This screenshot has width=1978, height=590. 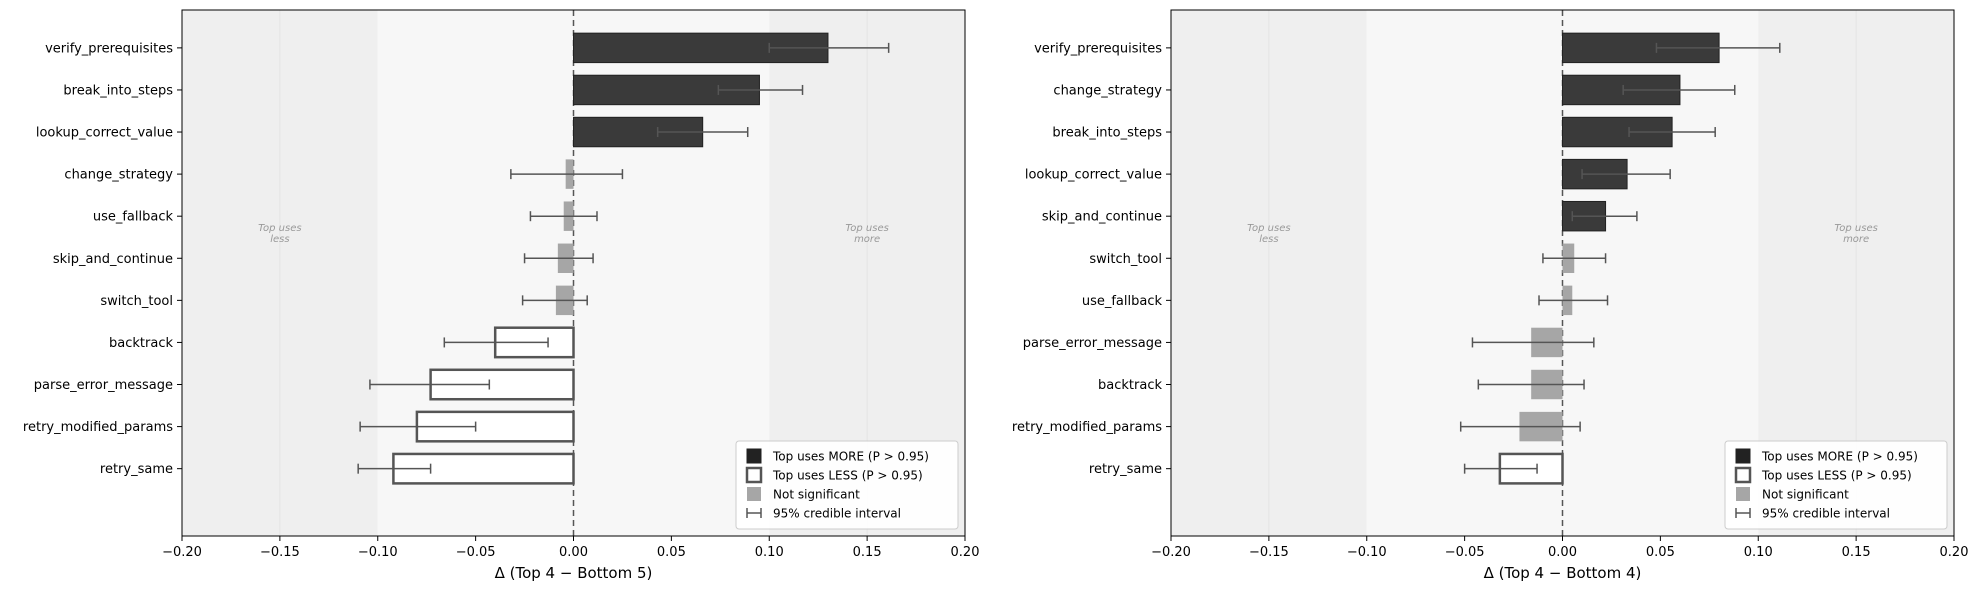 I want to click on x-axis-label: Δ (Top 4 − Bottom 5), so click(x=574, y=573).